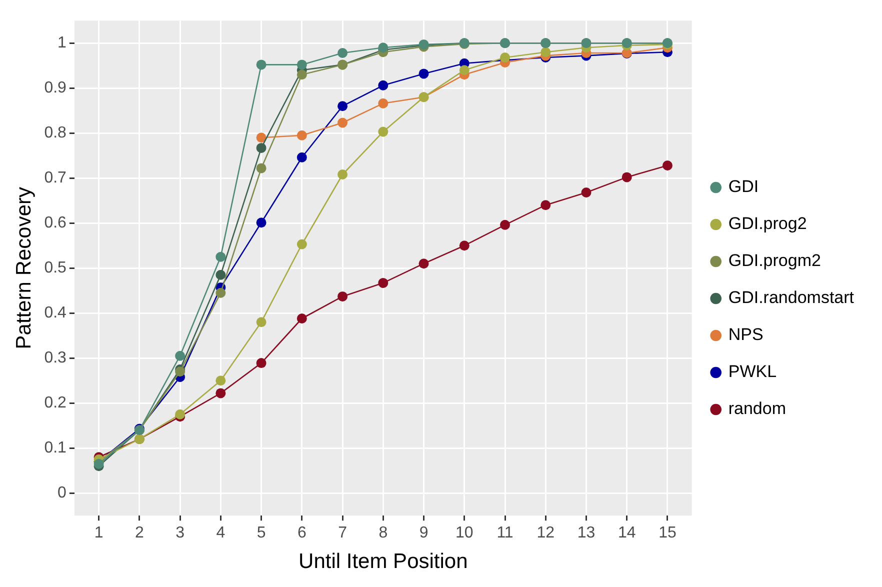  Describe the element at coordinates (301, 533) in the screenshot. I see `x-tick-label: 6` at that location.